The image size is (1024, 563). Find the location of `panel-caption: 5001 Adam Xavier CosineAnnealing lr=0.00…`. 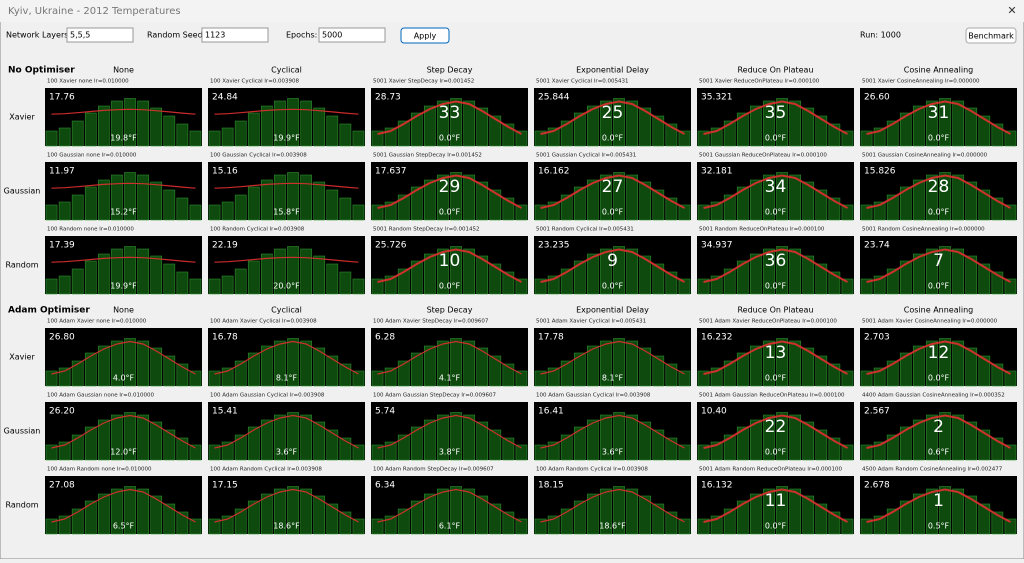

panel-caption: 5001 Adam Xavier CosineAnnealing lr=0.00… is located at coordinates (930, 322).